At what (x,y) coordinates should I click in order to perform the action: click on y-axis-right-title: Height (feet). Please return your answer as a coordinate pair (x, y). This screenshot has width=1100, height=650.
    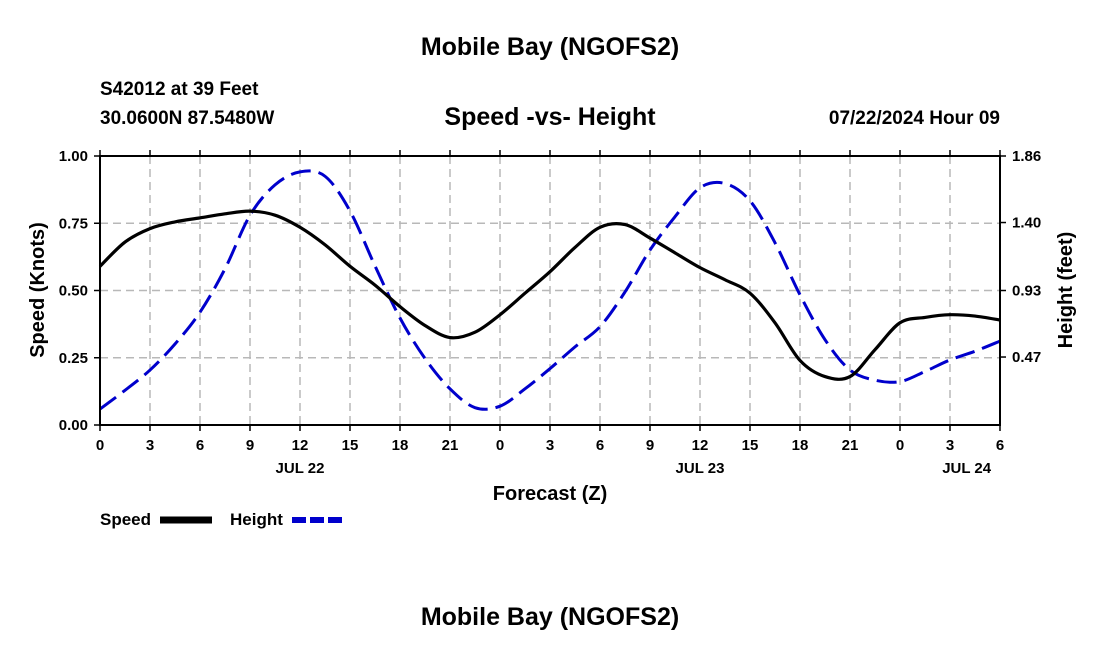
    Looking at the image, I should click on (1066, 290).